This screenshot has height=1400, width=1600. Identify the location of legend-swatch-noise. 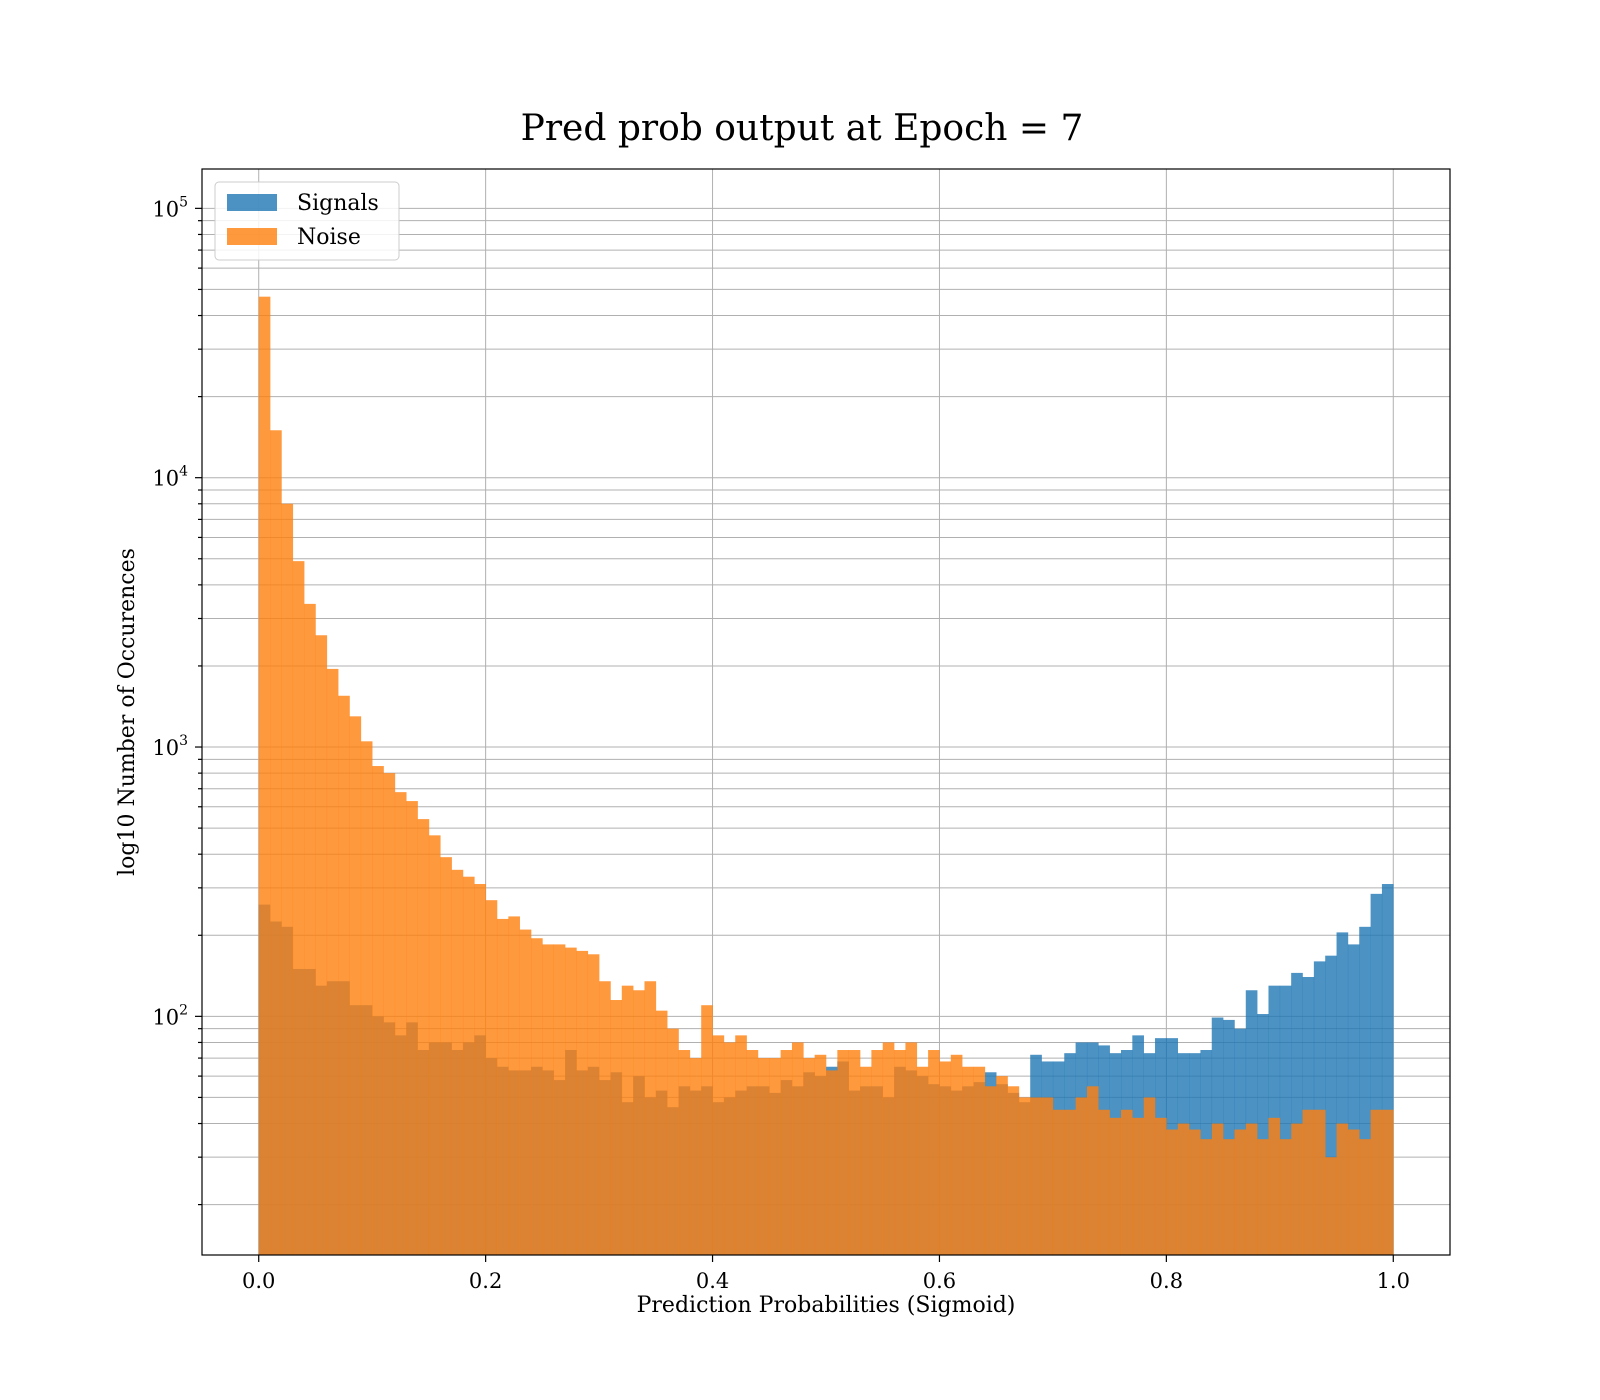
(252, 236).